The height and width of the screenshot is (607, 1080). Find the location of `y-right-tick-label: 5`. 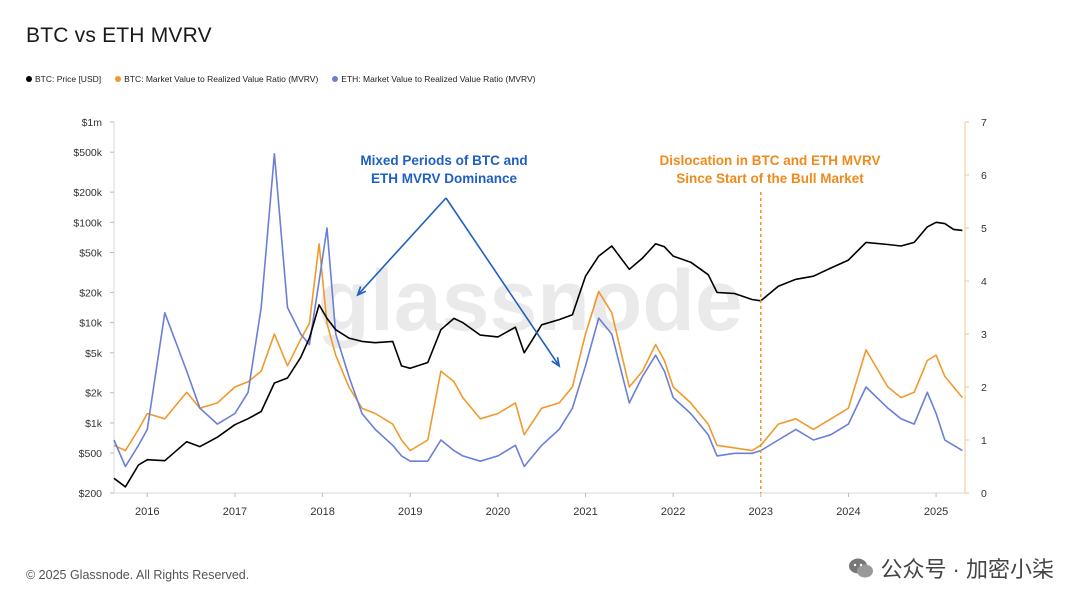

y-right-tick-label: 5 is located at coordinates (984, 229).